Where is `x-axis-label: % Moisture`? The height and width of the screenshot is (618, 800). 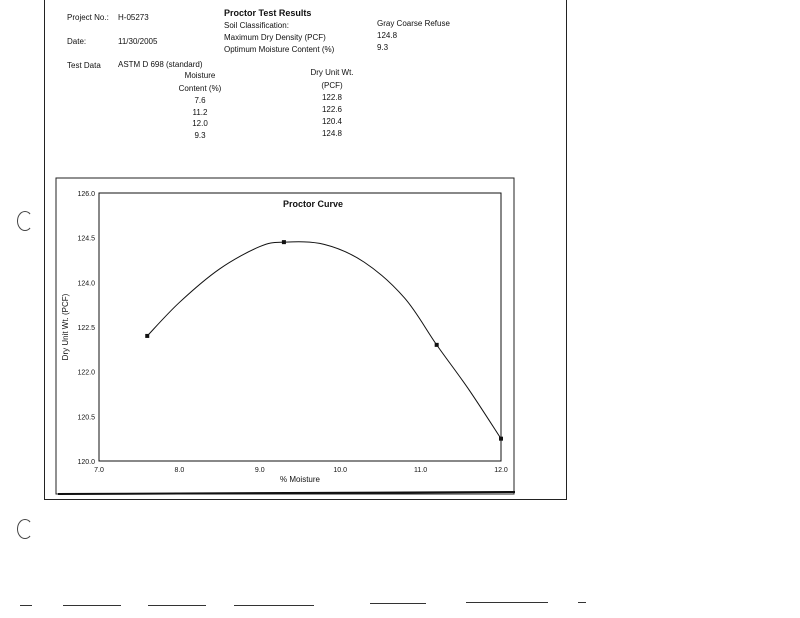 x-axis-label: % Moisture is located at coordinates (300, 479).